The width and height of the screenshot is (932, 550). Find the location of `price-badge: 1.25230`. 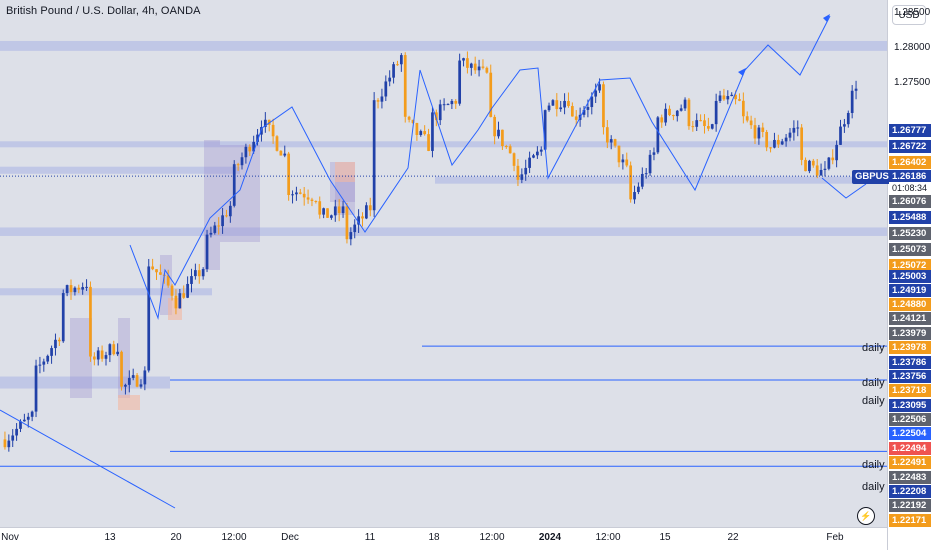

price-badge: 1.25230 is located at coordinates (910, 233).